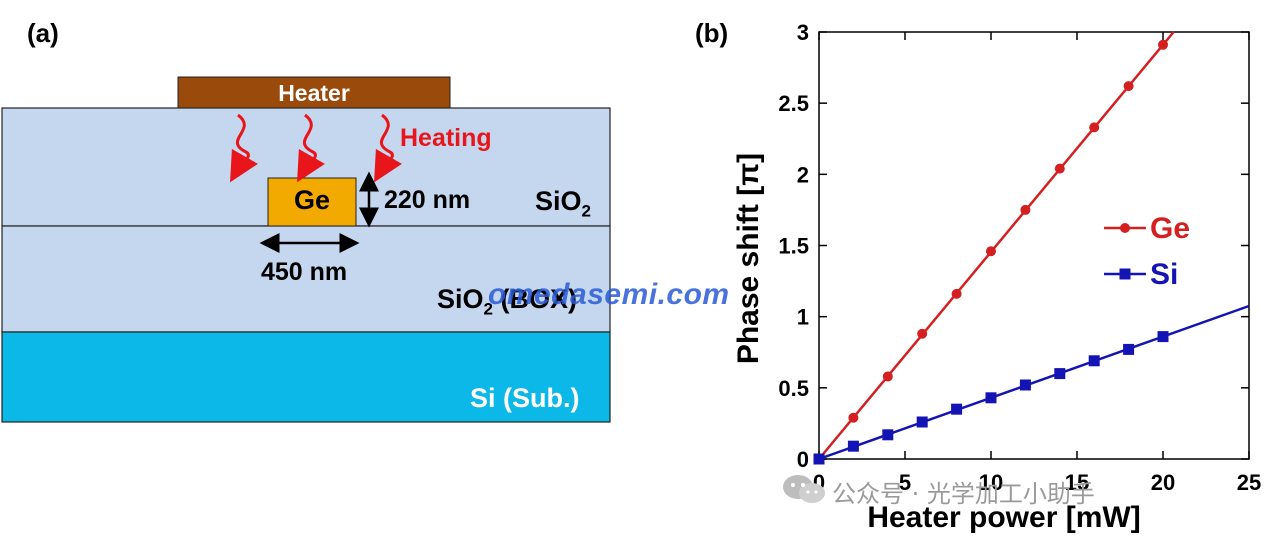 The height and width of the screenshot is (540, 1269). I want to click on x-tick-label: 20, so click(1163, 482).